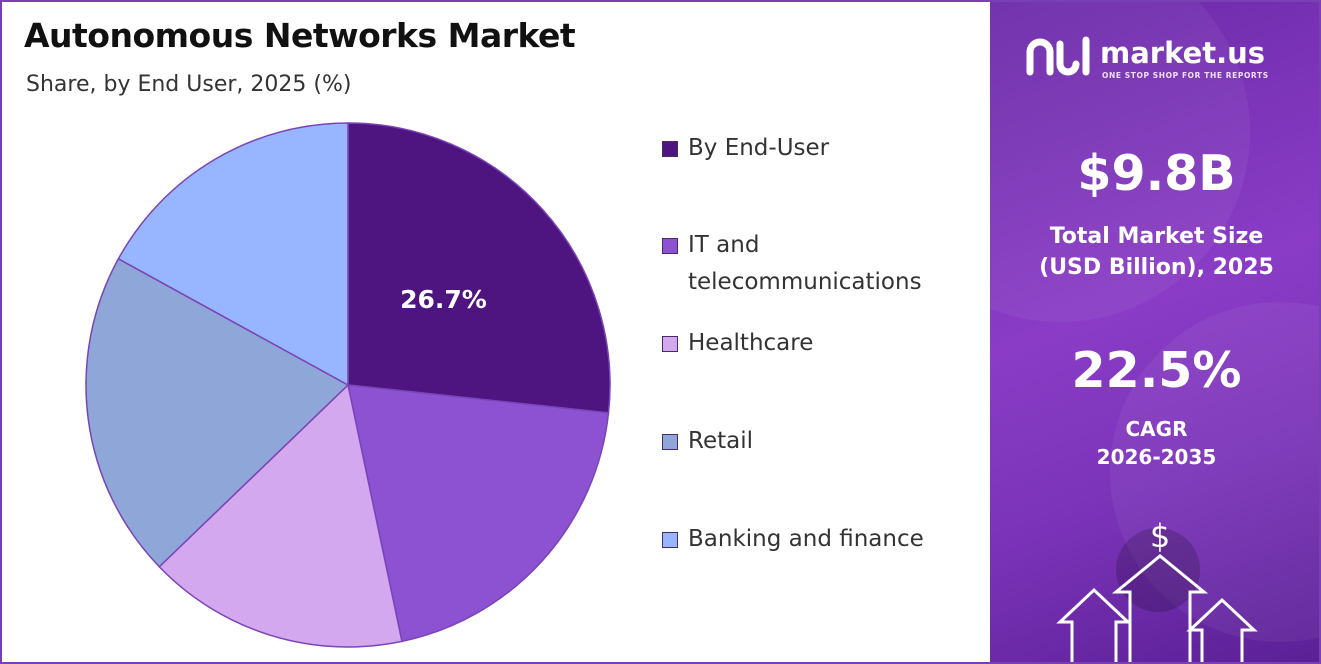 The image size is (1321, 664). I want to click on market-size-label-line2: (USD Billion), 2025, so click(1156, 267).